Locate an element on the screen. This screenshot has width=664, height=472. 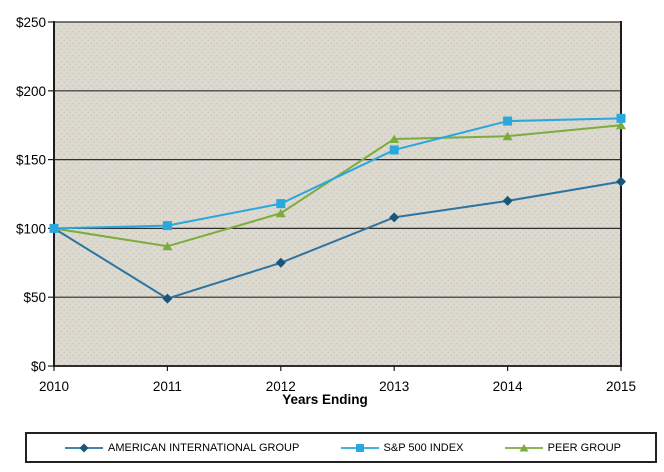
x-axis-title: Years Ending is located at coordinates (325, 399).